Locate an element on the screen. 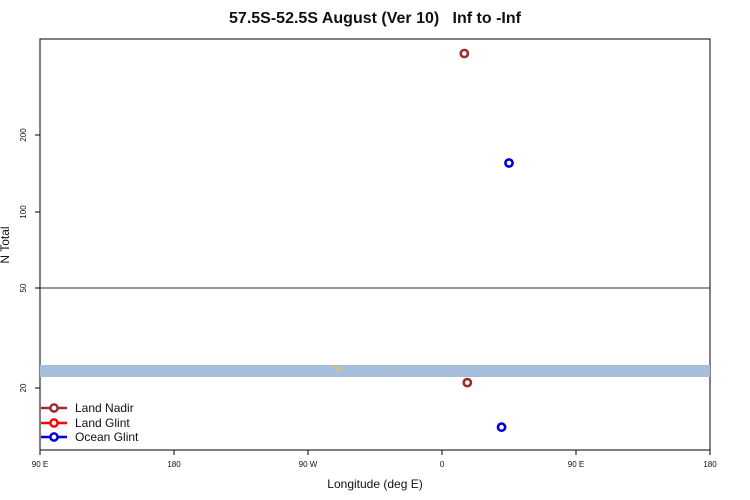 Image resolution: width=750 pixels, height=500 pixels. y-axis: 20 50 100 200 is located at coordinates (29, 260).